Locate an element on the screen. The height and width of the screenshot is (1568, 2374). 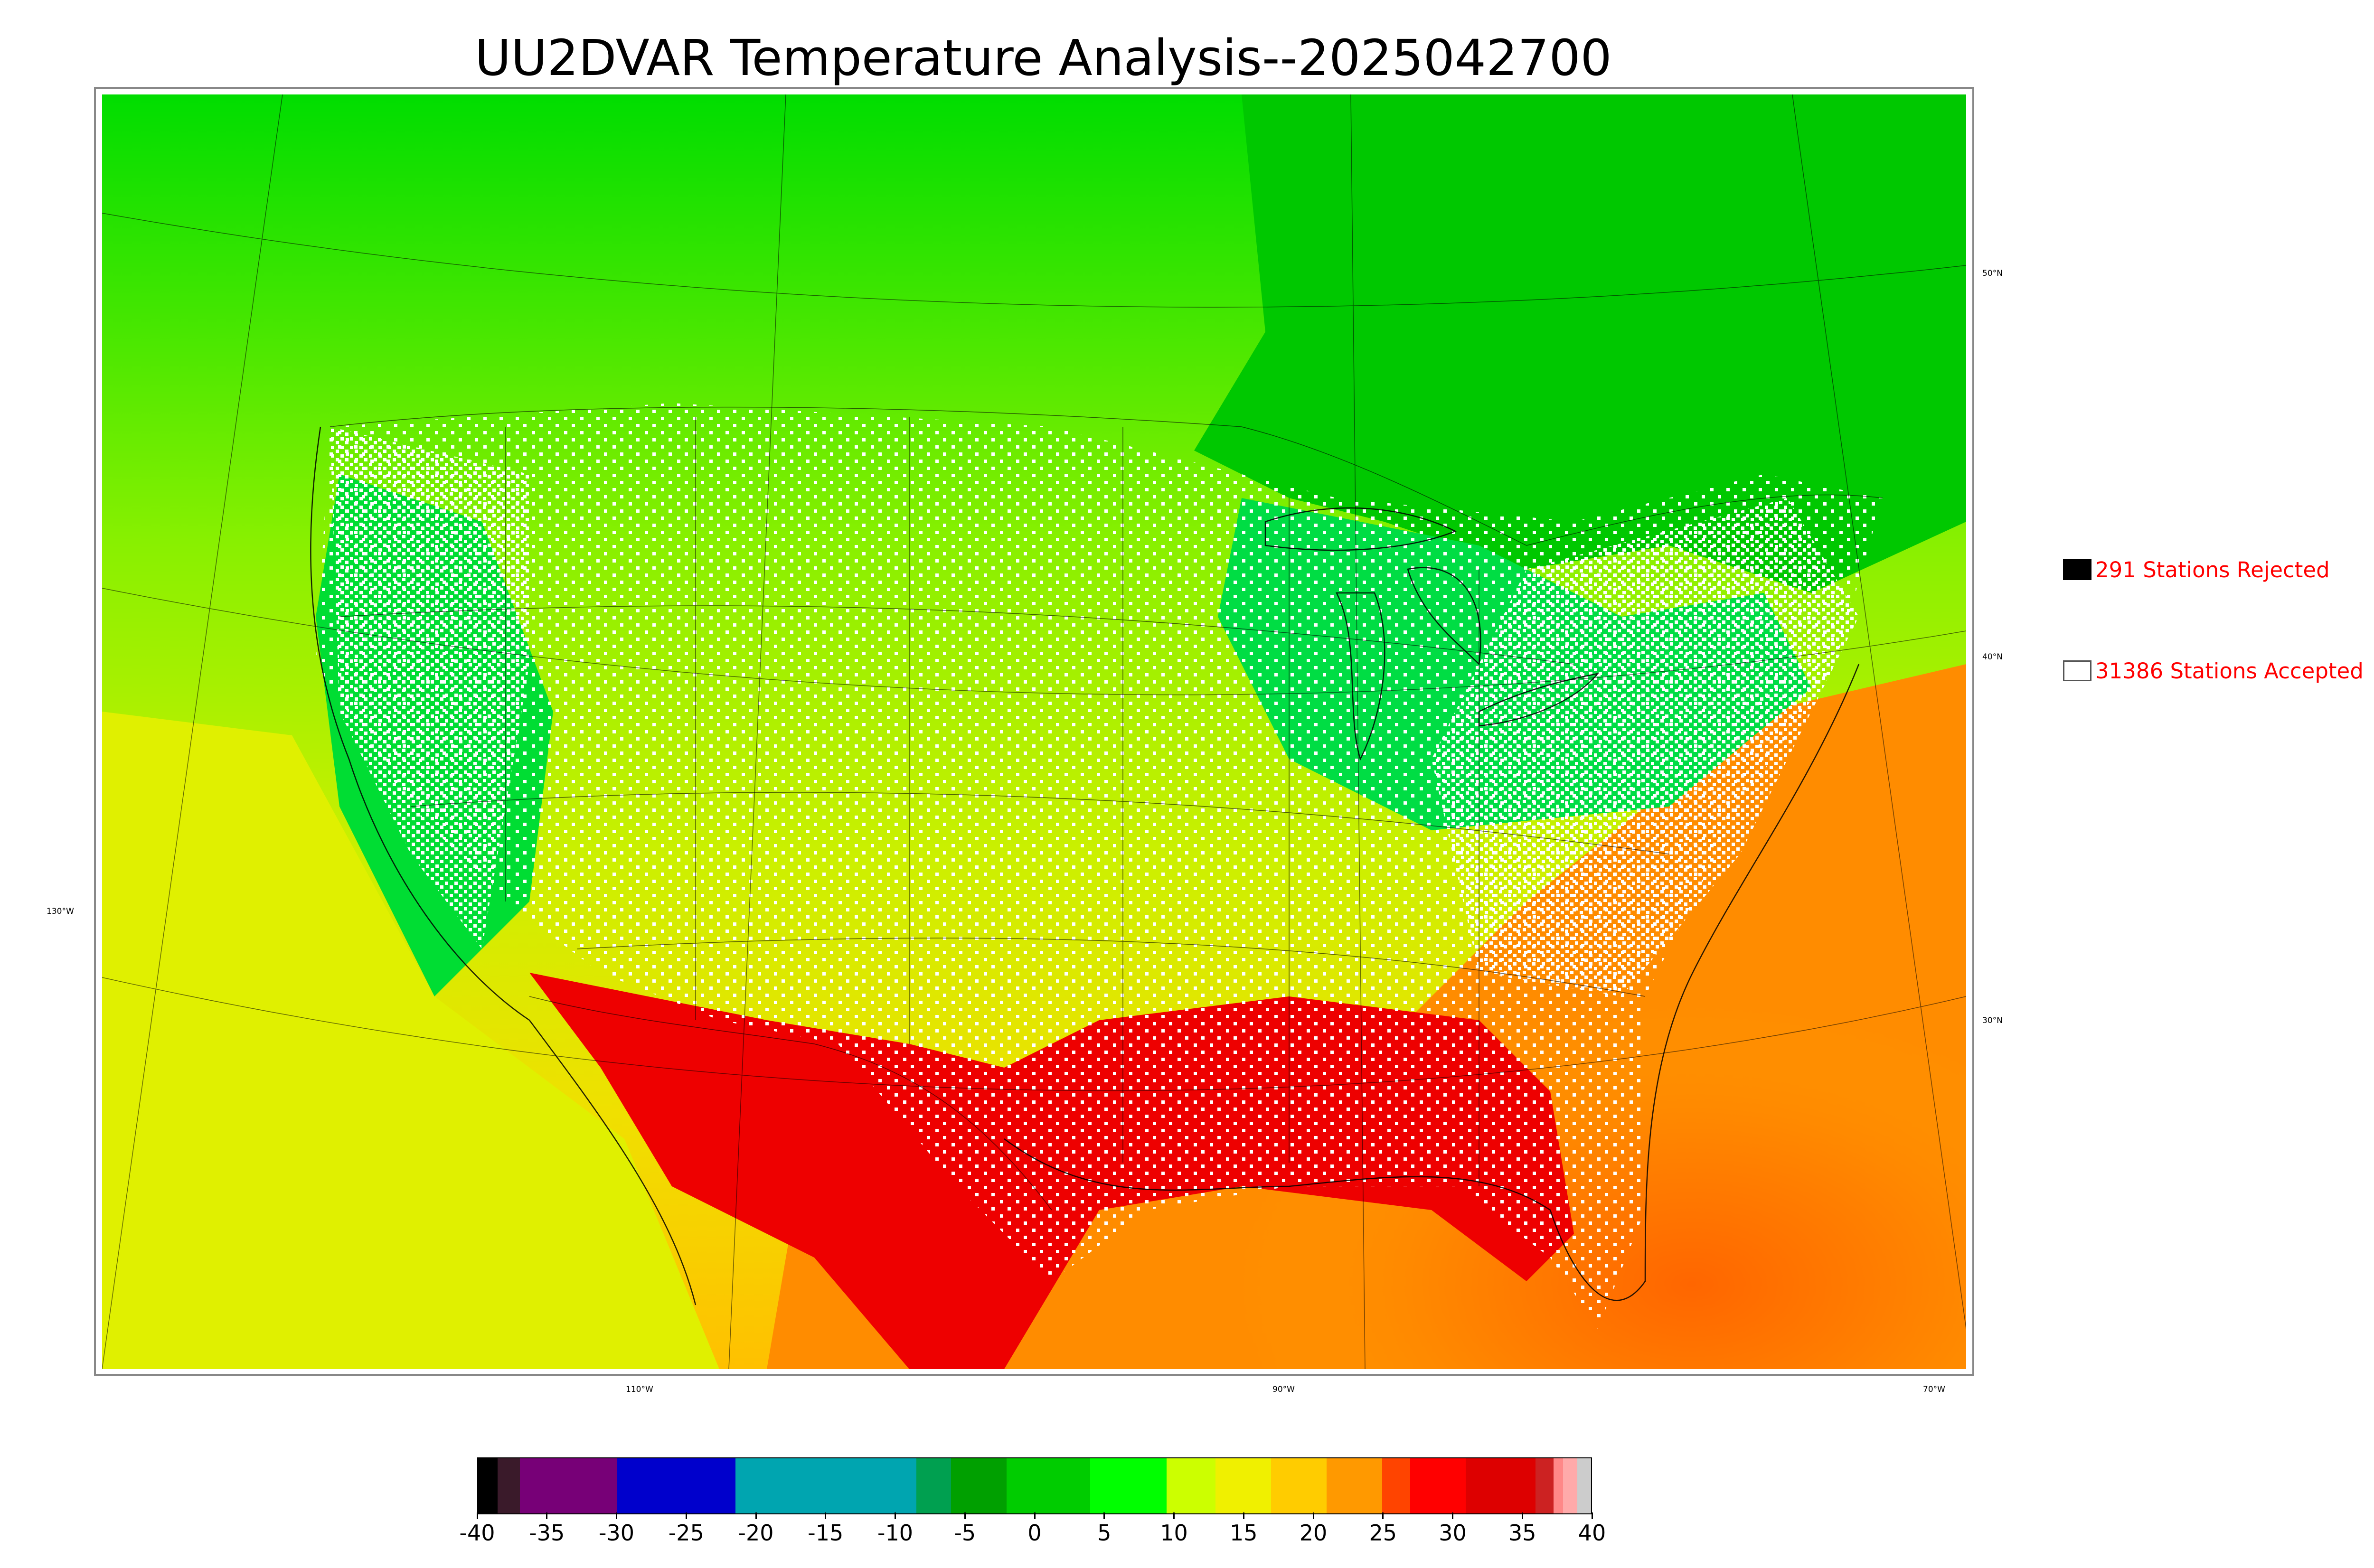
lat-label-40n: 40°N is located at coordinates (1992, 657).